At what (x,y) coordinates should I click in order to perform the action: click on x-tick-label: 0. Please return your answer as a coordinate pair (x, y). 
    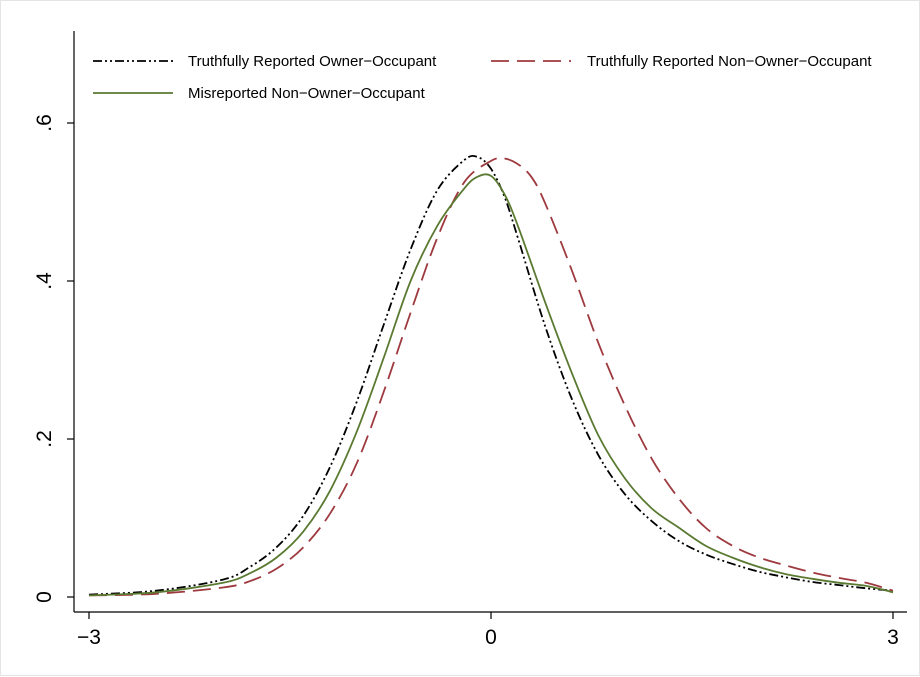
    Looking at the image, I should click on (491, 637).